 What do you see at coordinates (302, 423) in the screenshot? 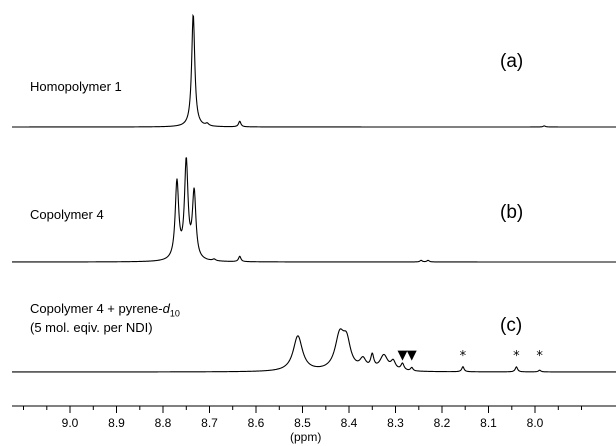
I see `x-tick-label: 8.5` at bounding box center [302, 423].